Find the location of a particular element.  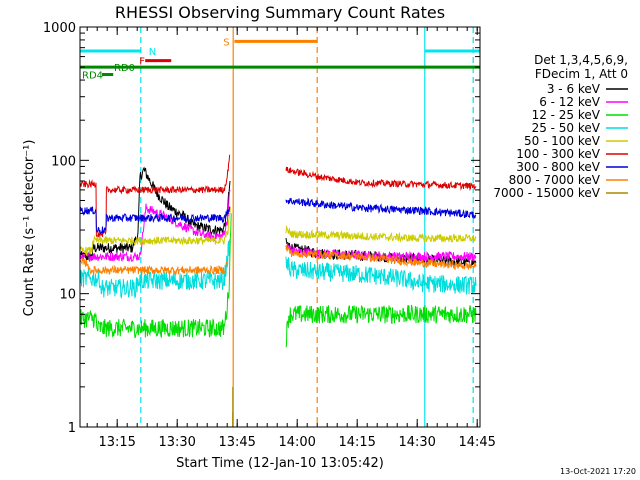

flag-label-f: F is located at coordinates (142, 62).